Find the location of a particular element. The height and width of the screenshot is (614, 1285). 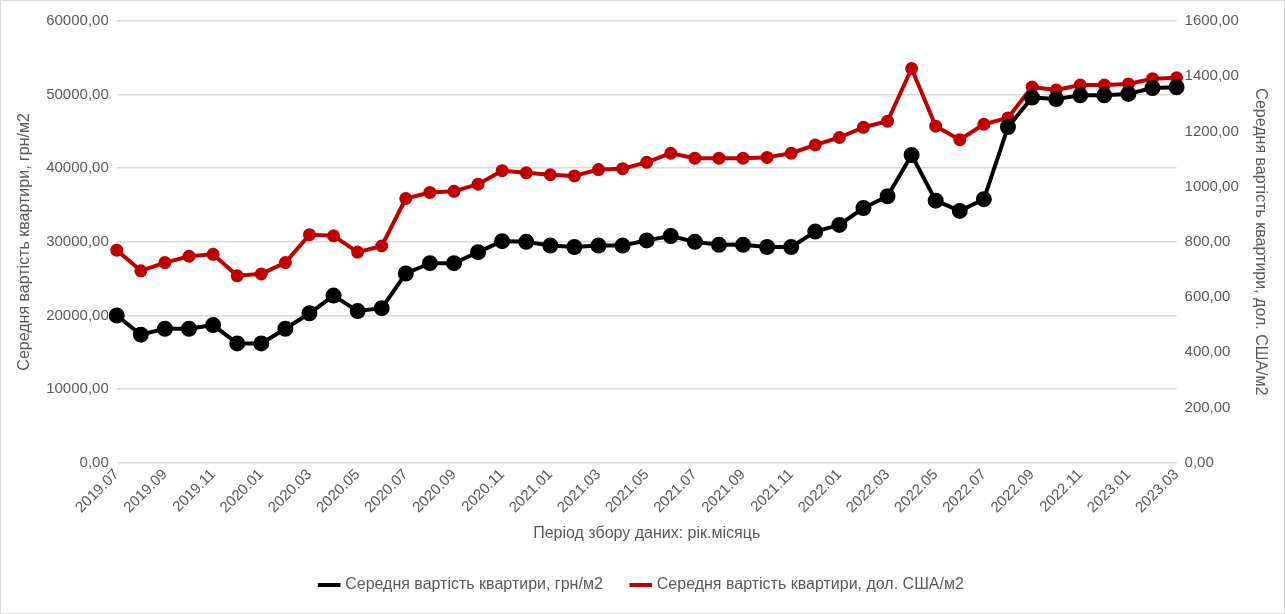

y2-tick-label: 0,00 is located at coordinates (1199, 461).